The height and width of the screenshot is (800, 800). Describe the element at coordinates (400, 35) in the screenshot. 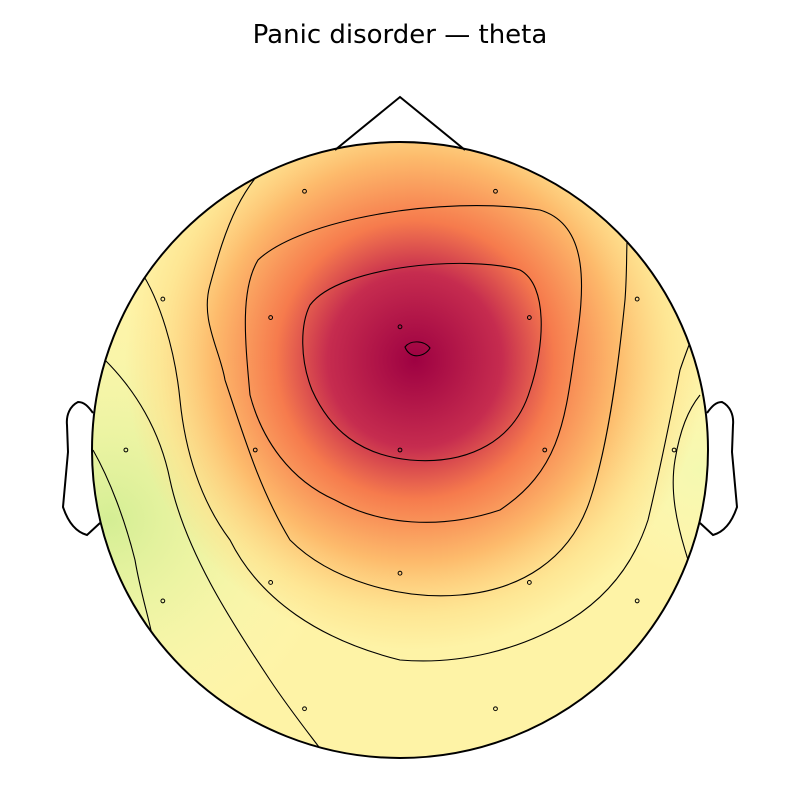

I see `chart-title: Panic disorder — theta` at that location.